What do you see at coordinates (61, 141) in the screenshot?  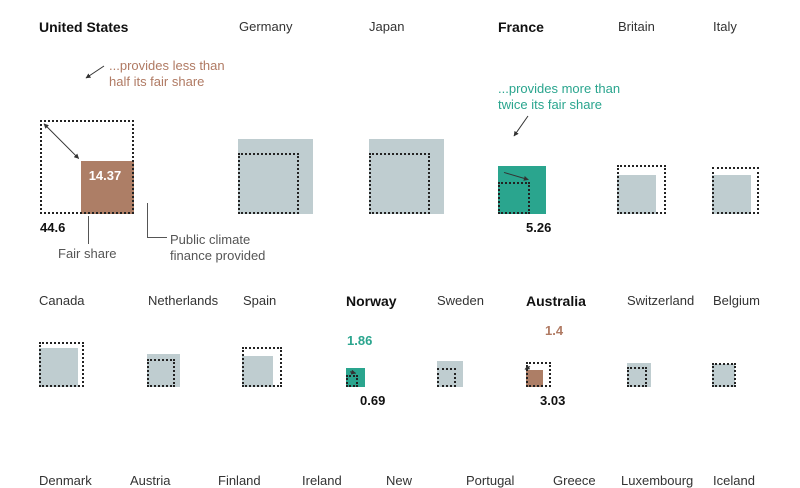 I see `us-diagonal-arrow` at bounding box center [61, 141].